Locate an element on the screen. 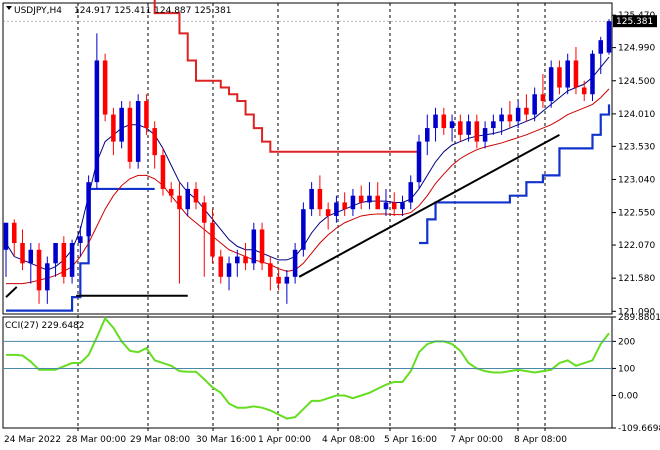  x-tick-label: 30 Mar 16:00 is located at coordinates (226, 440).